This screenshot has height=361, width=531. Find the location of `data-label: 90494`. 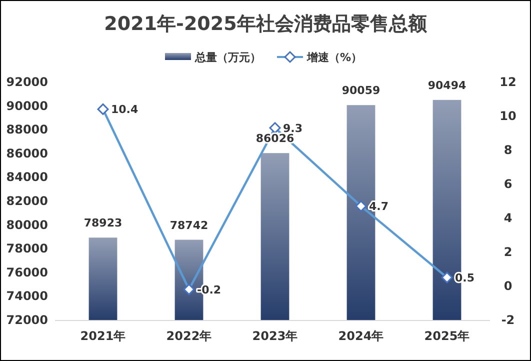

data-label: 90494 is located at coordinates (447, 85).